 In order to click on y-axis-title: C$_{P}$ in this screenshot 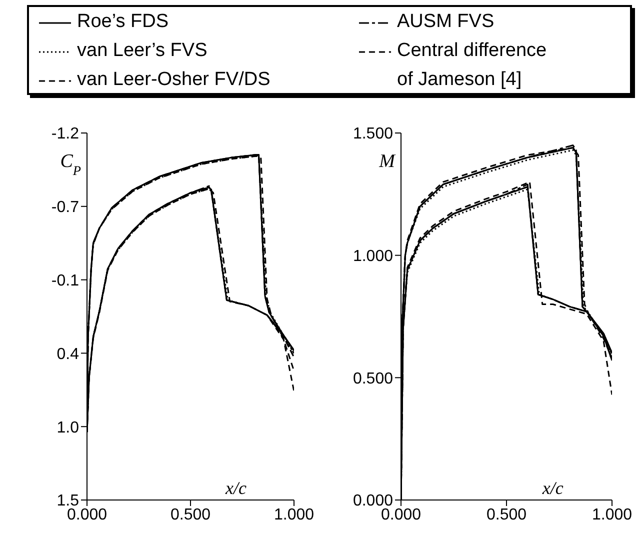, I will do `click(70, 164)`.